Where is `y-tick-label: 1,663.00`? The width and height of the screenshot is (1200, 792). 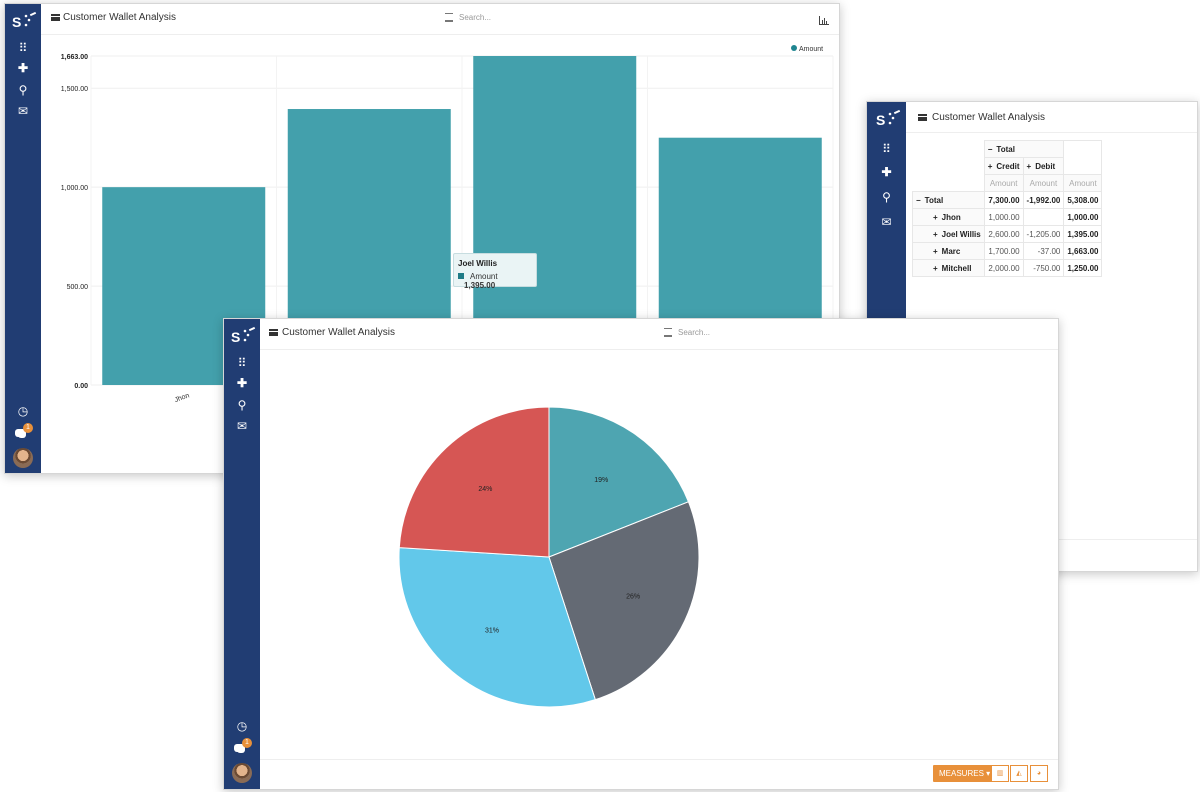
y-tick-label: 1,663.00 is located at coordinates (74, 57).